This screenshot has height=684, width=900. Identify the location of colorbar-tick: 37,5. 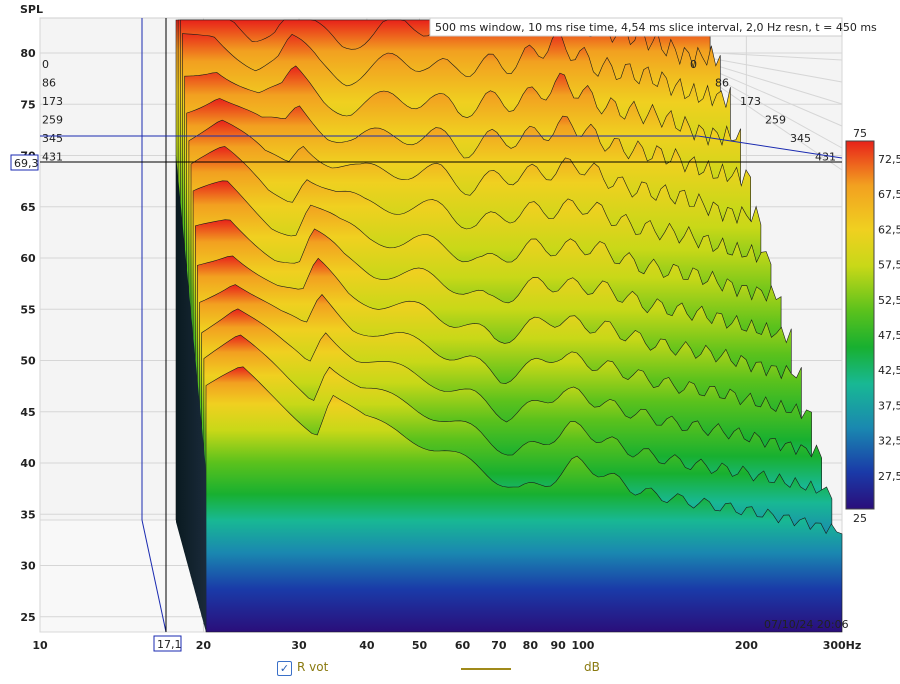
(889, 405).